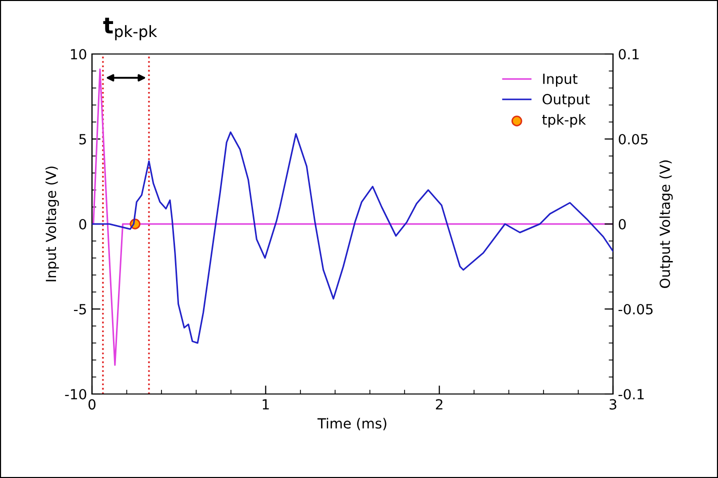 This screenshot has height=478, width=718. What do you see at coordinates (564, 121) in the screenshot?
I see `legend-label: tpk-pk` at bounding box center [564, 121].